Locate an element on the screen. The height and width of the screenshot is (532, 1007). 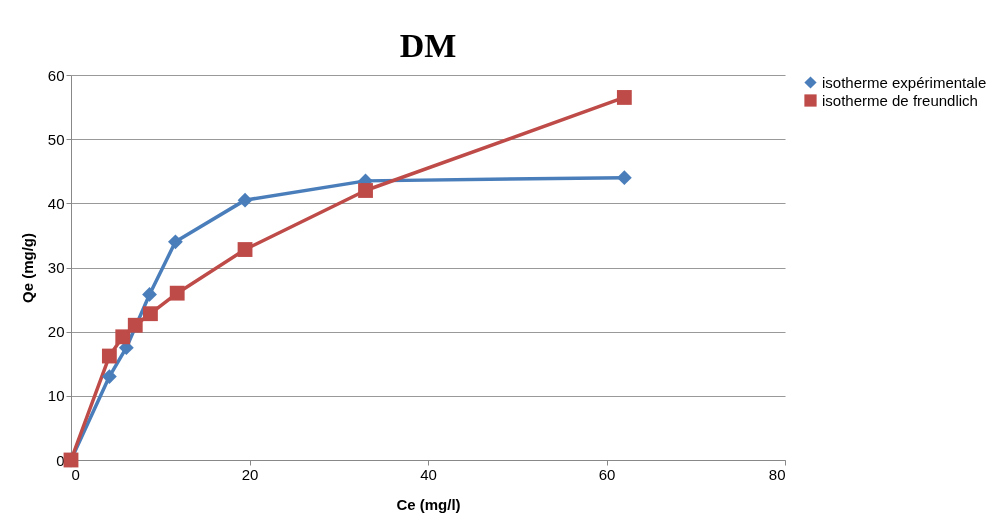
y-tick-label: 30 is located at coordinates (56, 267).